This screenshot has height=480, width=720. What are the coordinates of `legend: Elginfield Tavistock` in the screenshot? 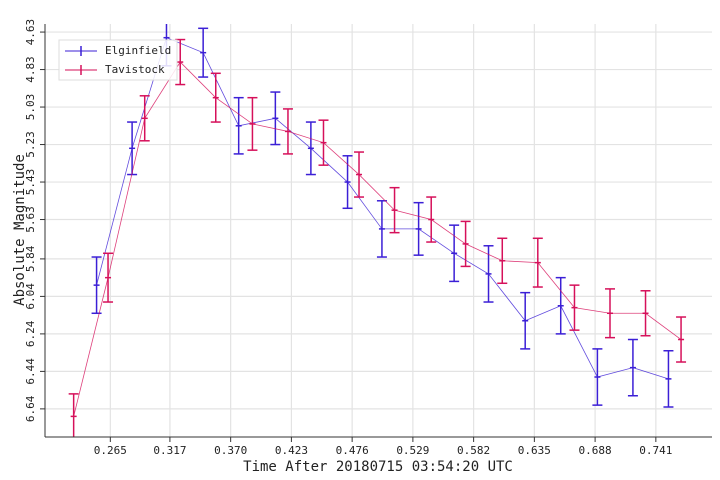 It's located at (118, 60).